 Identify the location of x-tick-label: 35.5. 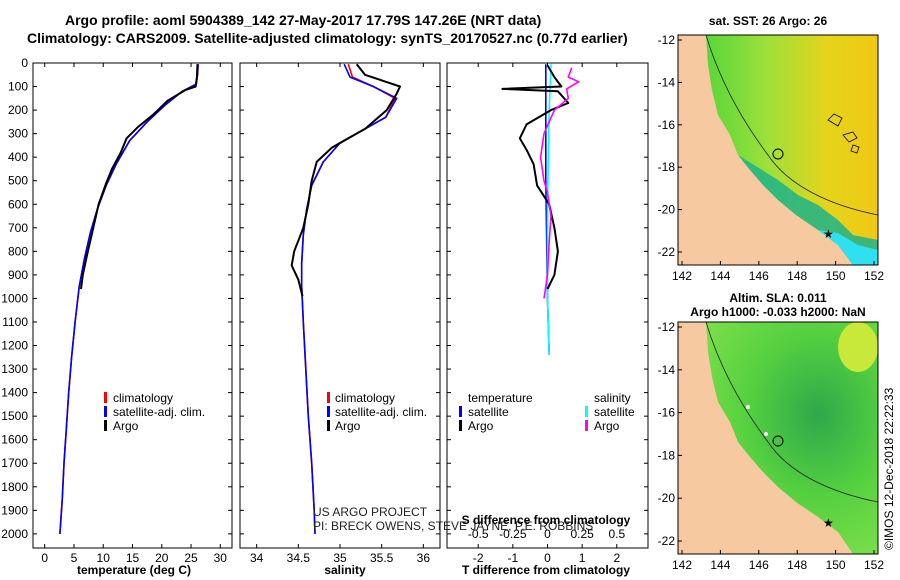
(382, 558).